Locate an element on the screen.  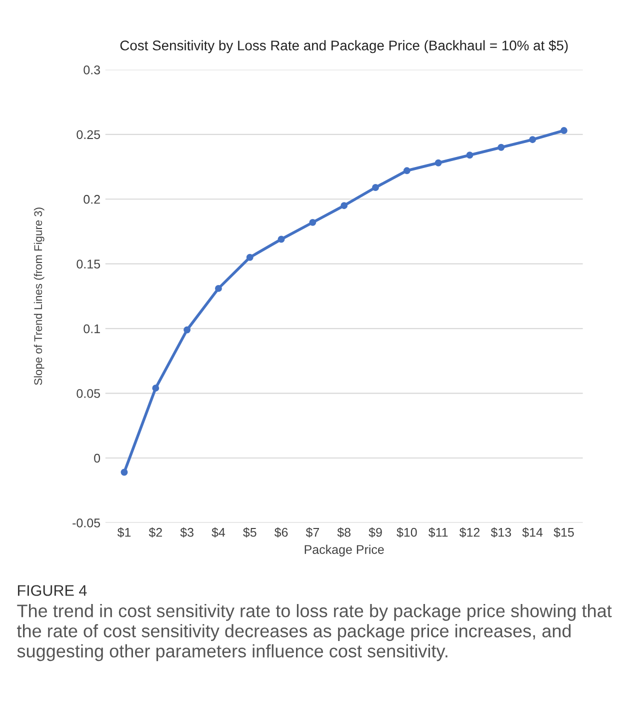
y-tick-label: 0.3 is located at coordinates (92, 69).